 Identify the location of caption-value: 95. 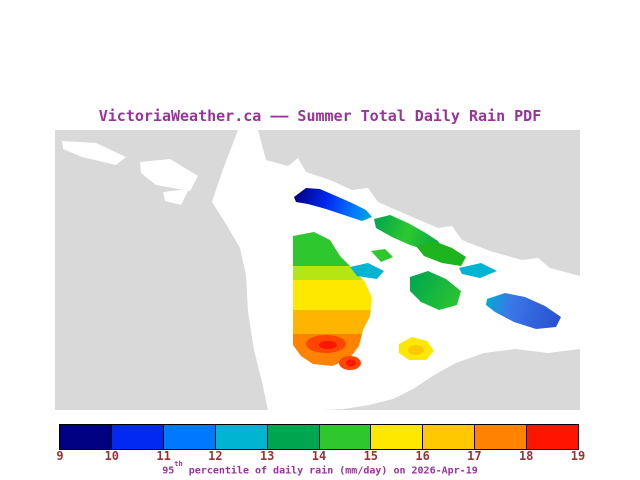
(168, 471).